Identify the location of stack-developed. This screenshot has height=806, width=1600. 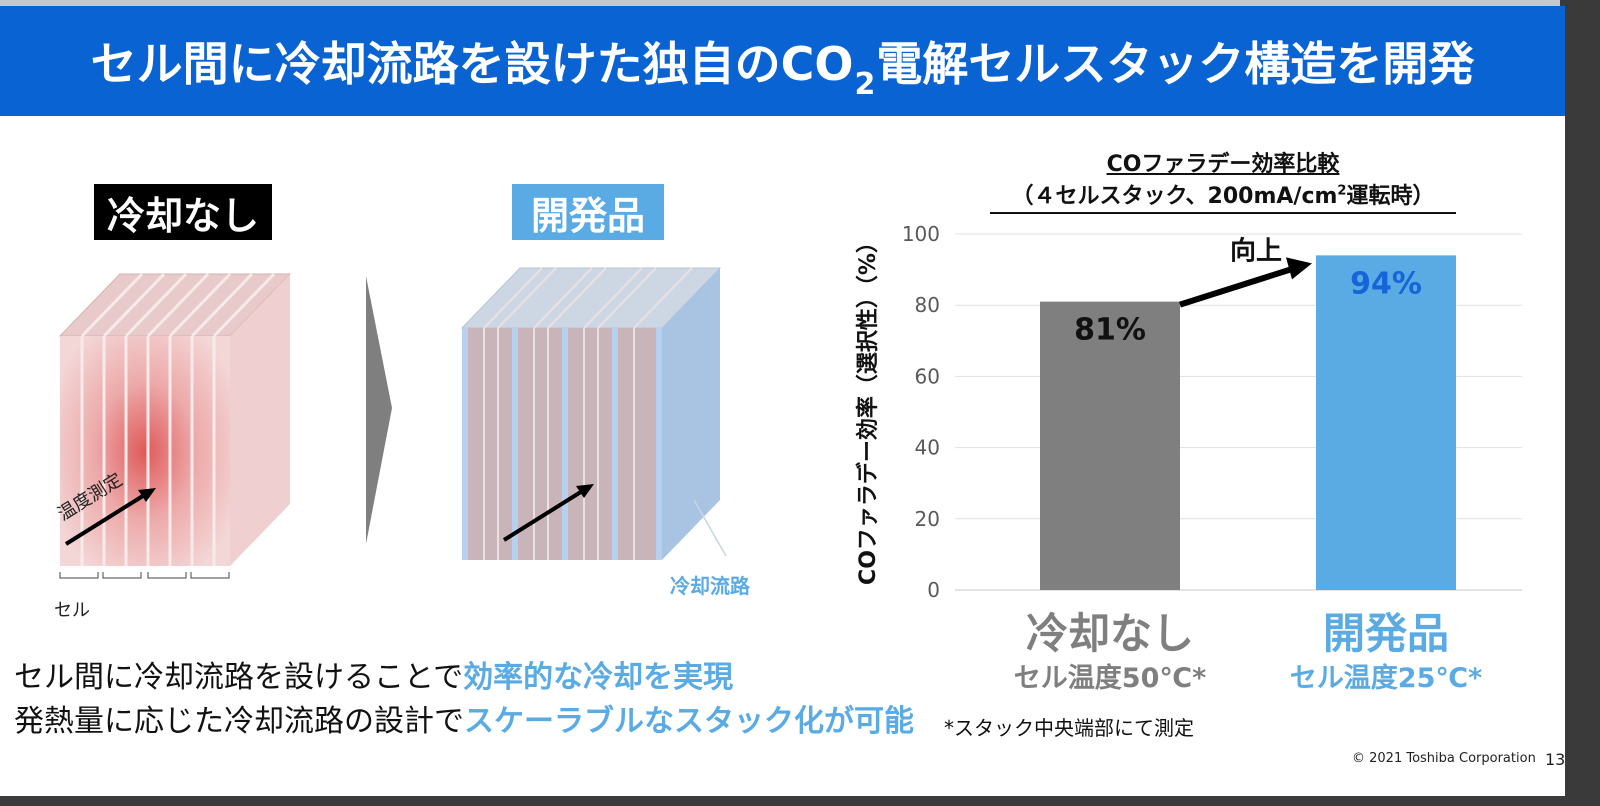
(593, 413).